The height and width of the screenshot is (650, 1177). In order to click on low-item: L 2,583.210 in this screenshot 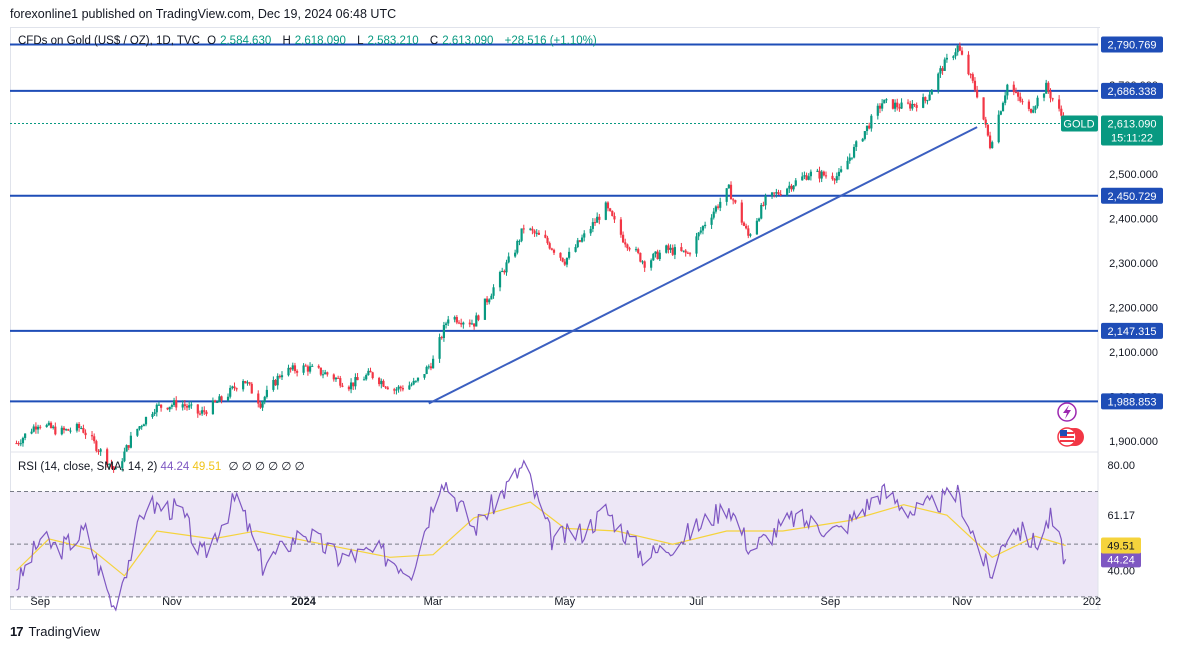, I will do `click(390, 41)`.